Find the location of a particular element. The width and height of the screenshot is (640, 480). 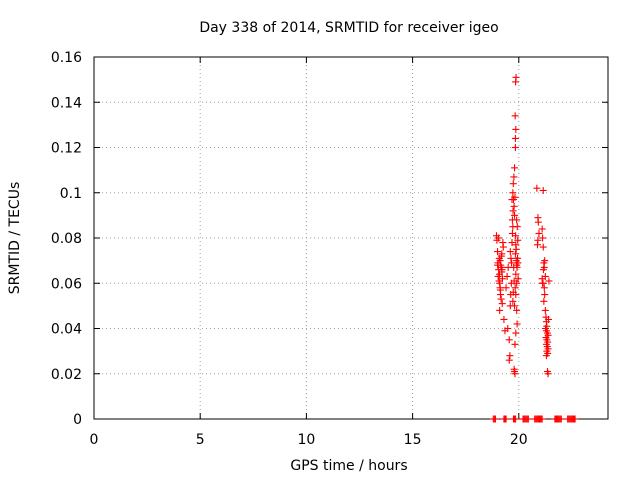

y-axis-label: SRMTID / TECUs is located at coordinates (15, 238).